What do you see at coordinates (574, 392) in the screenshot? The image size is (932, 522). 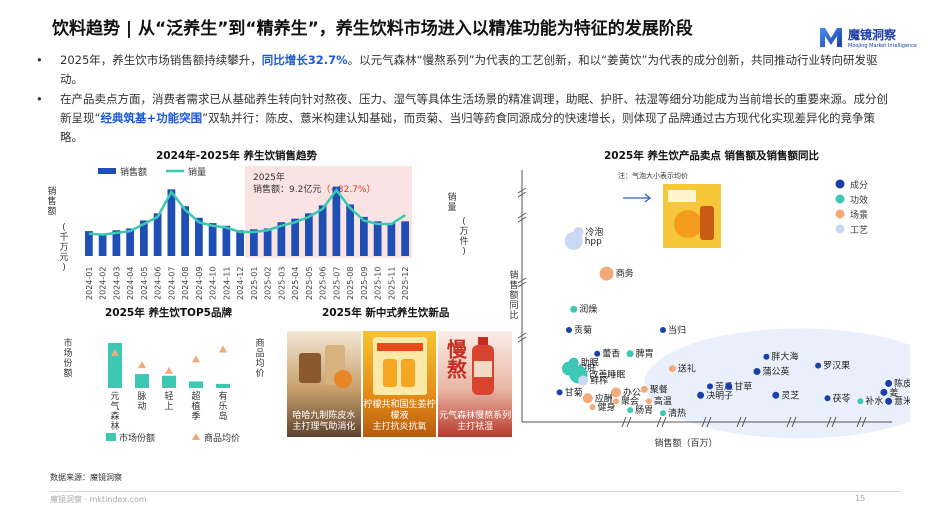 I see `bubble-label: 甘菊` at bounding box center [574, 392].